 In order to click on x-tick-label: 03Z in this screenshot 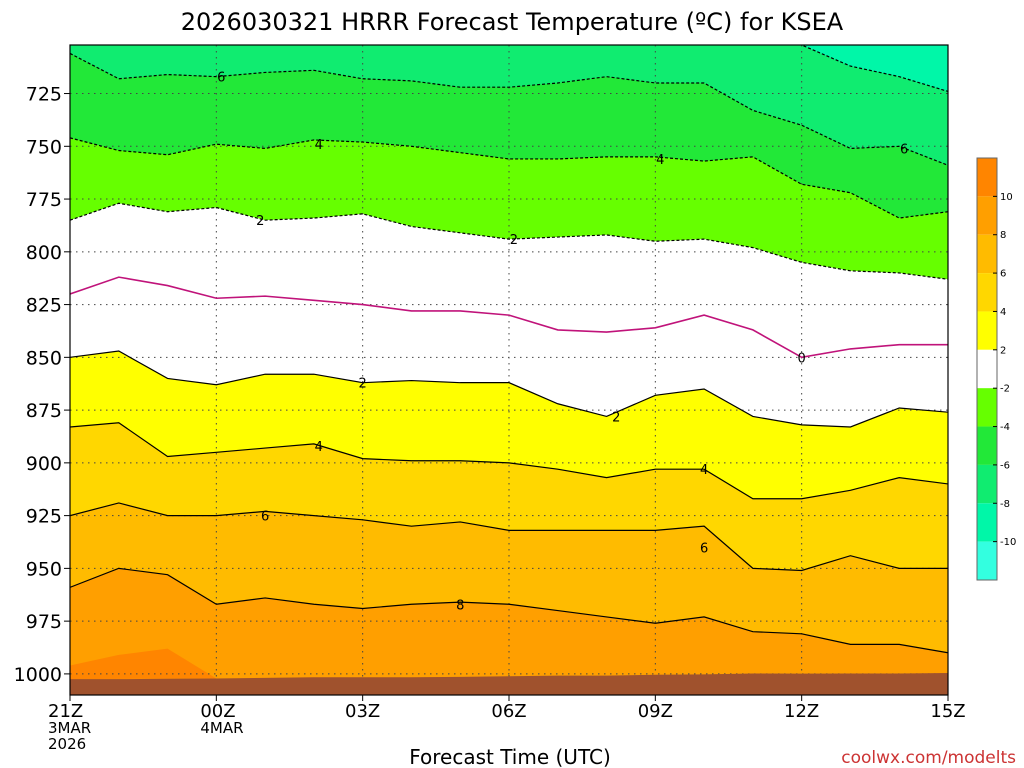, I will do `click(362, 711)`.